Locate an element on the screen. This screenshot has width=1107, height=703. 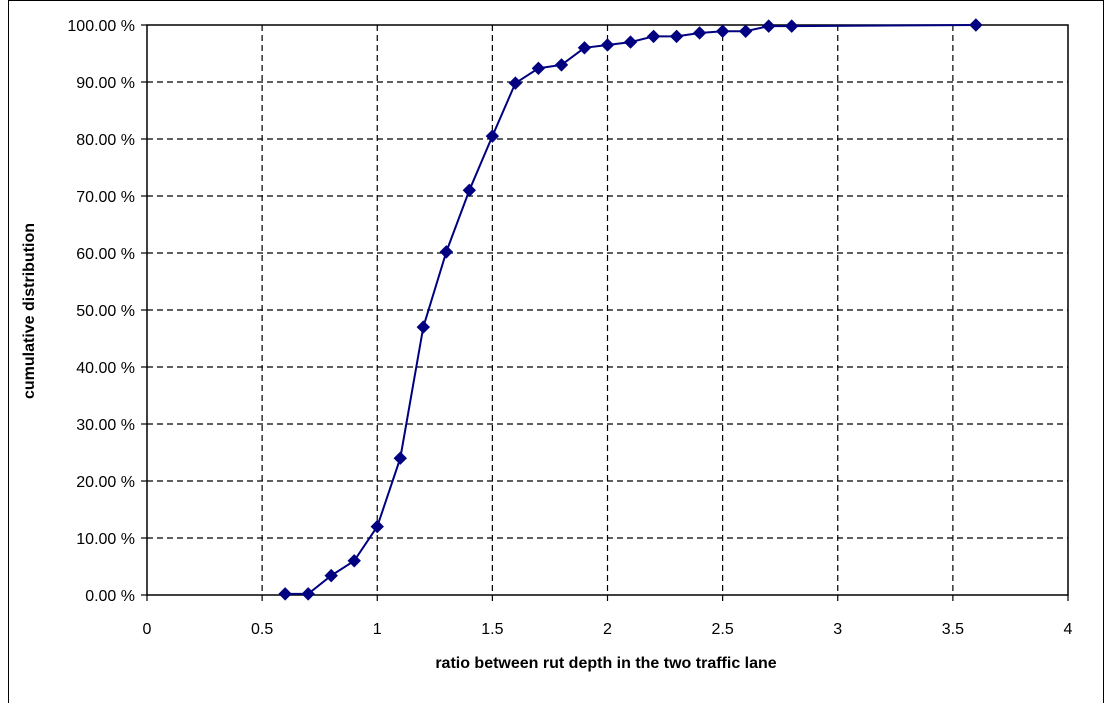
x-axis-tick-labels: 0 0.5 1 1.5 2 2.5 3 3.5 4 is located at coordinates (608, 629).